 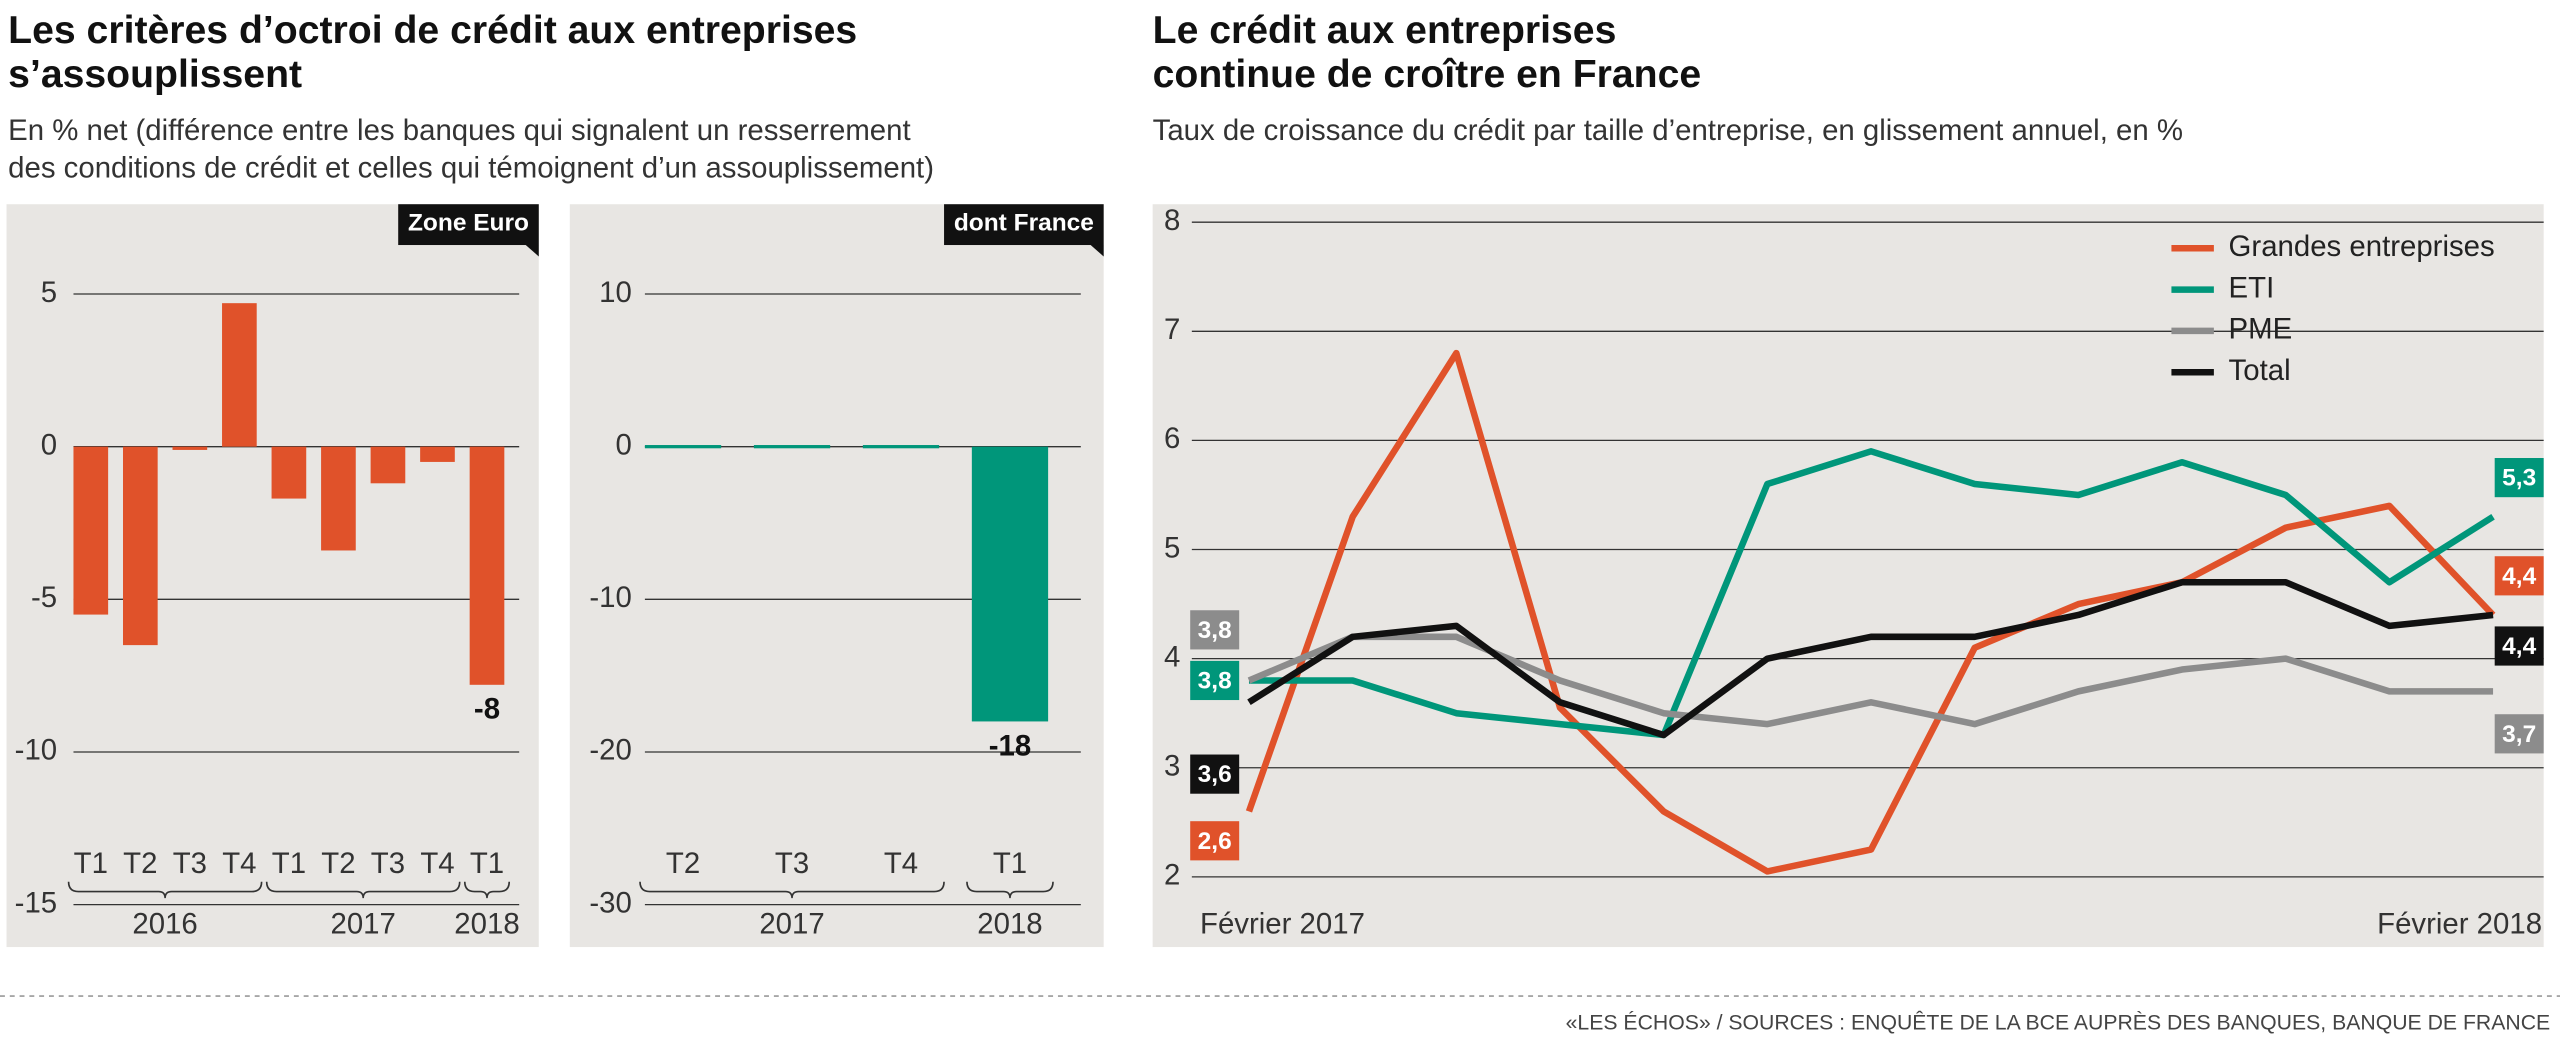 I want to click on y-tick-label: 3, so click(x=1172, y=766).